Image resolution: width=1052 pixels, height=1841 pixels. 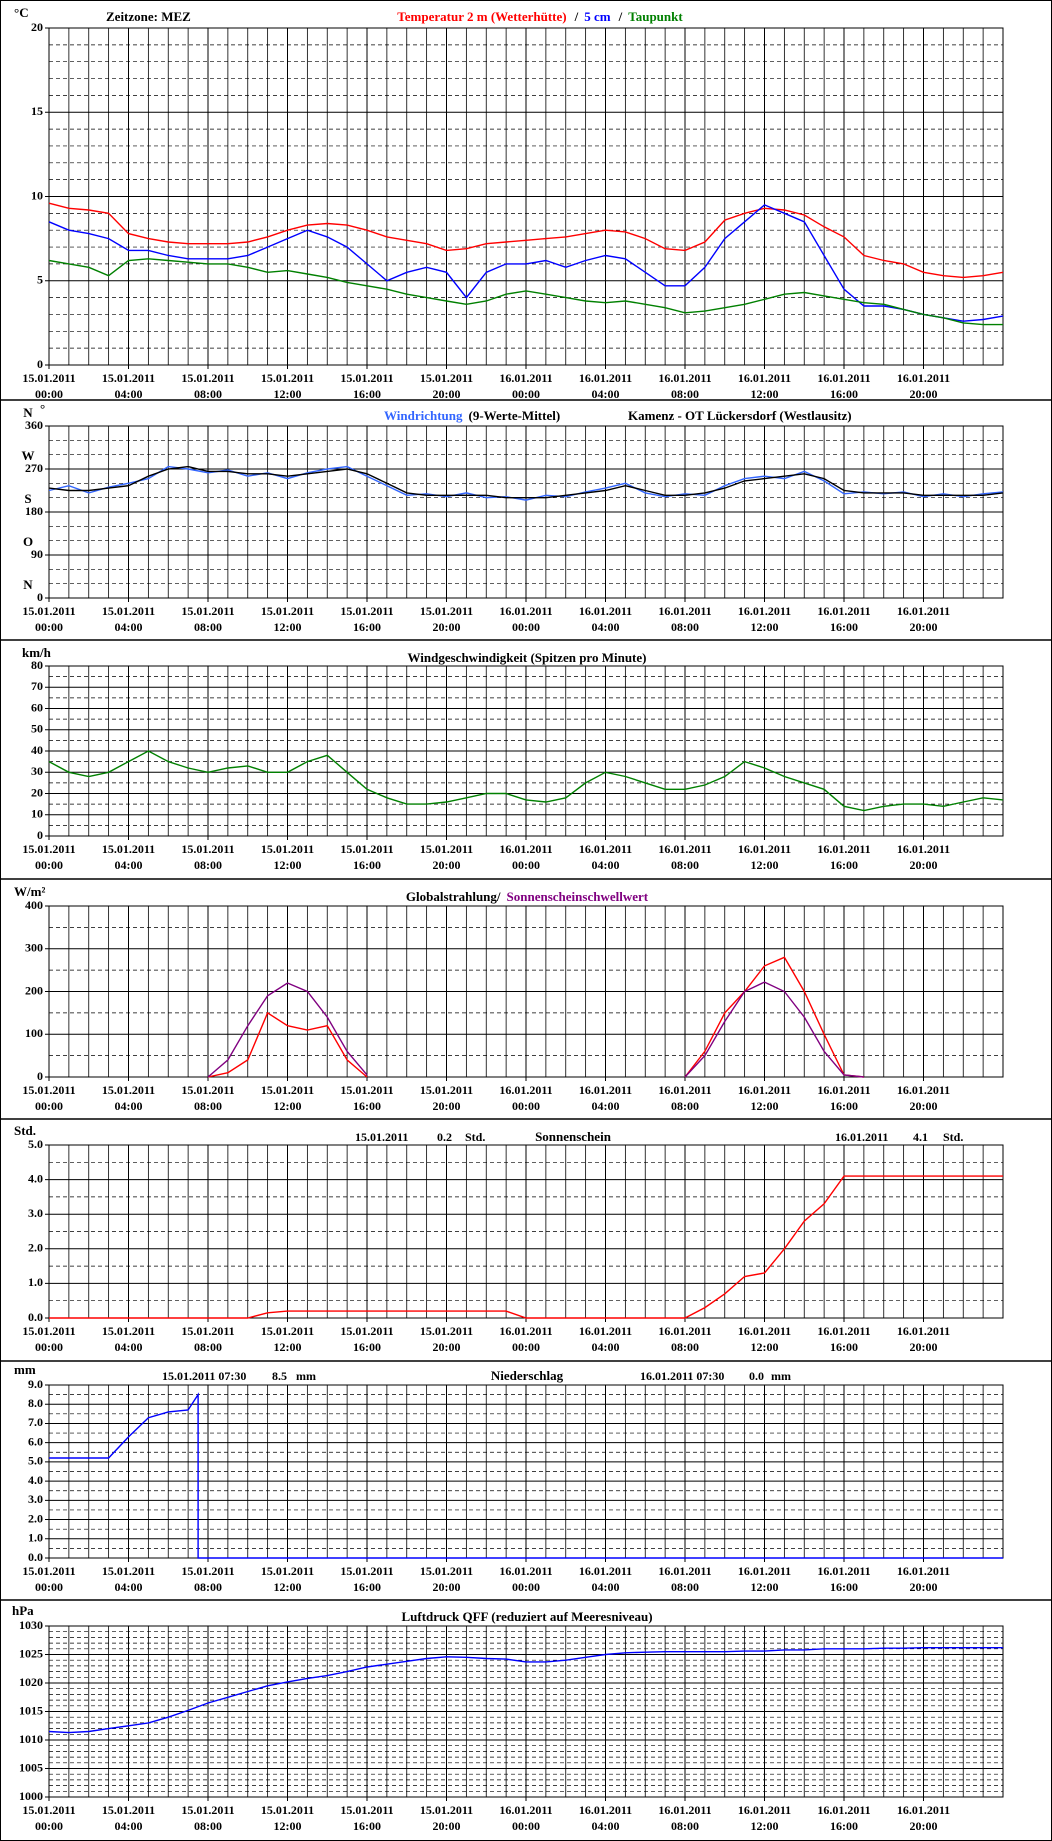 I want to click on y-tick-label: 20, so click(x=37, y=27).